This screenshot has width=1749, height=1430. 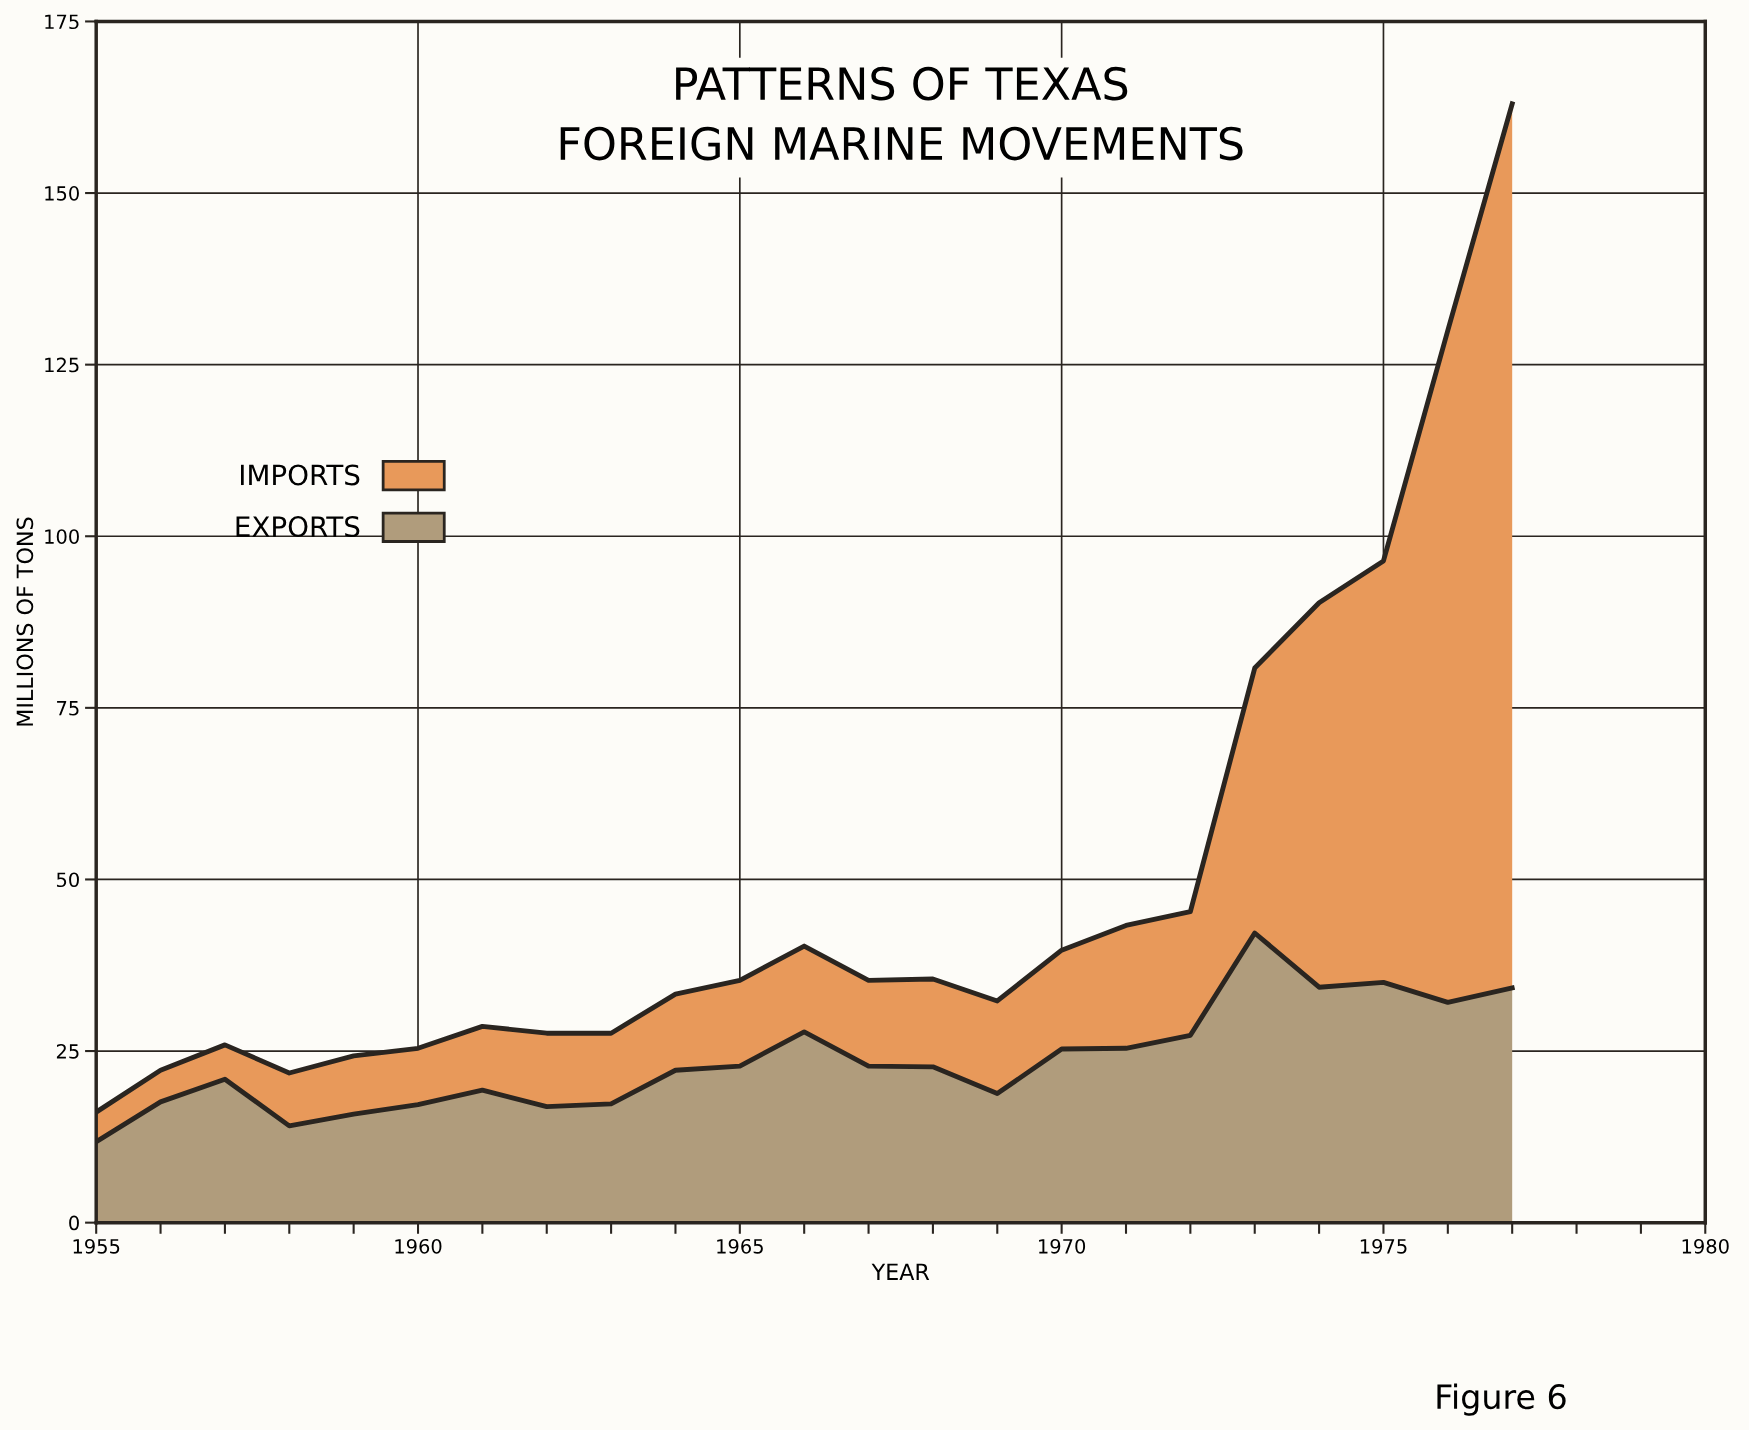 What do you see at coordinates (62, 365) in the screenshot?
I see `y-tick-label: 125` at bounding box center [62, 365].